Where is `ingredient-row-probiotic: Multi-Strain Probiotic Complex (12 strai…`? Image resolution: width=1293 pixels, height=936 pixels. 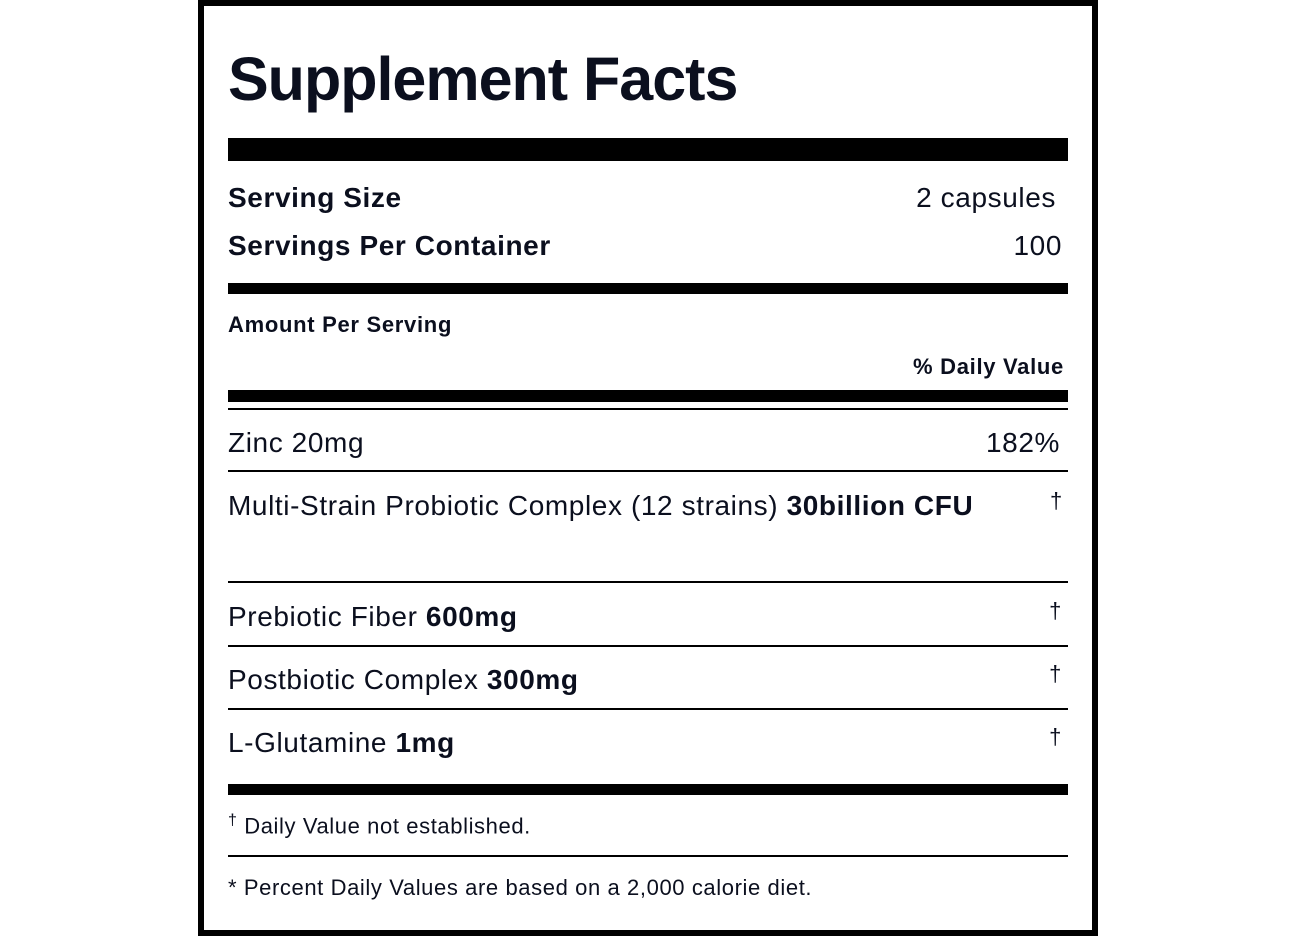 ingredient-row-probiotic: Multi-Strain Probiotic Complex (12 strai… is located at coordinates (618, 506).